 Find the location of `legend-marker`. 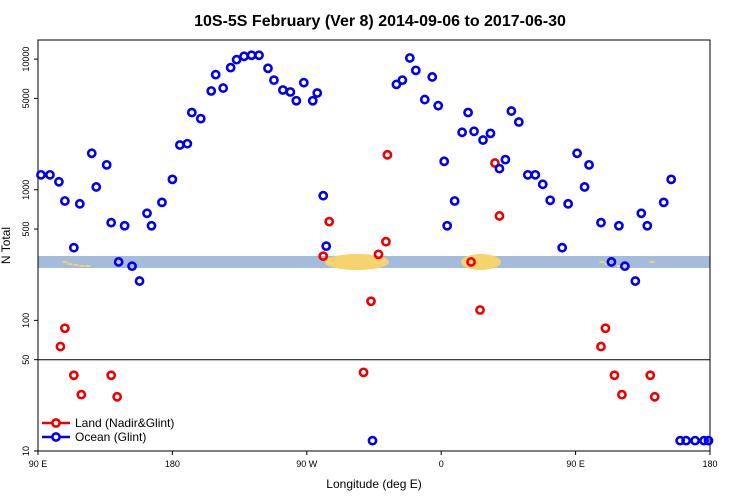

legend-marker is located at coordinates (56, 423).